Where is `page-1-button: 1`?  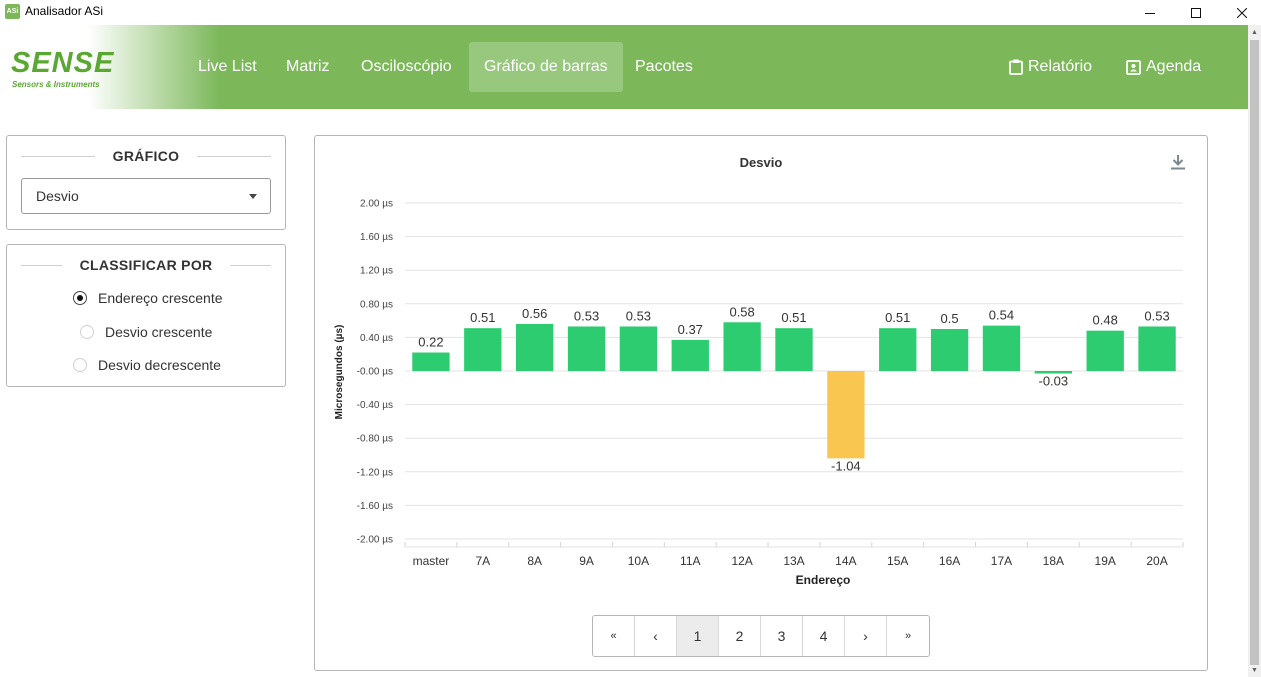
page-1-button: 1 is located at coordinates (698, 636).